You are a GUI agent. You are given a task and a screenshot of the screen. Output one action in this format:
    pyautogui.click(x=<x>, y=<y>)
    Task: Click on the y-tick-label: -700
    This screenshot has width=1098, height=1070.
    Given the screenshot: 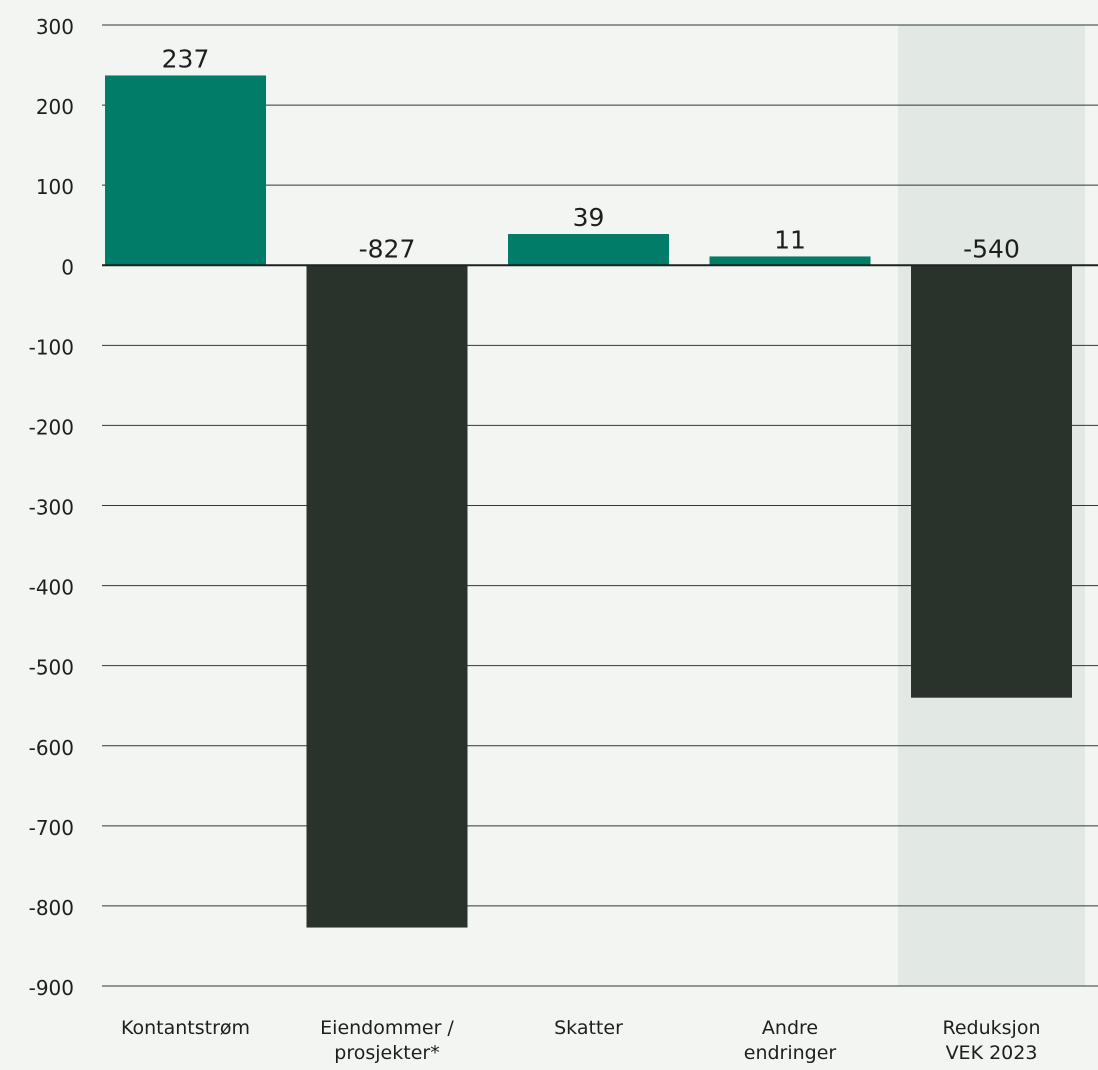 What is the action you would take?
    pyautogui.click(x=51, y=828)
    